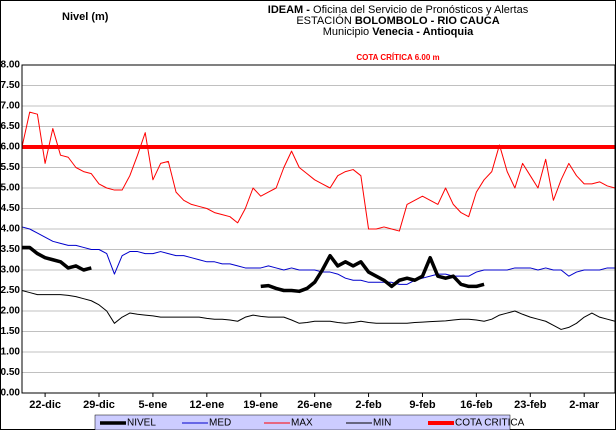  What do you see at coordinates (11, 249) in the screenshot?
I see `y-tick-label: 3.50` at bounding box center [11, 249].